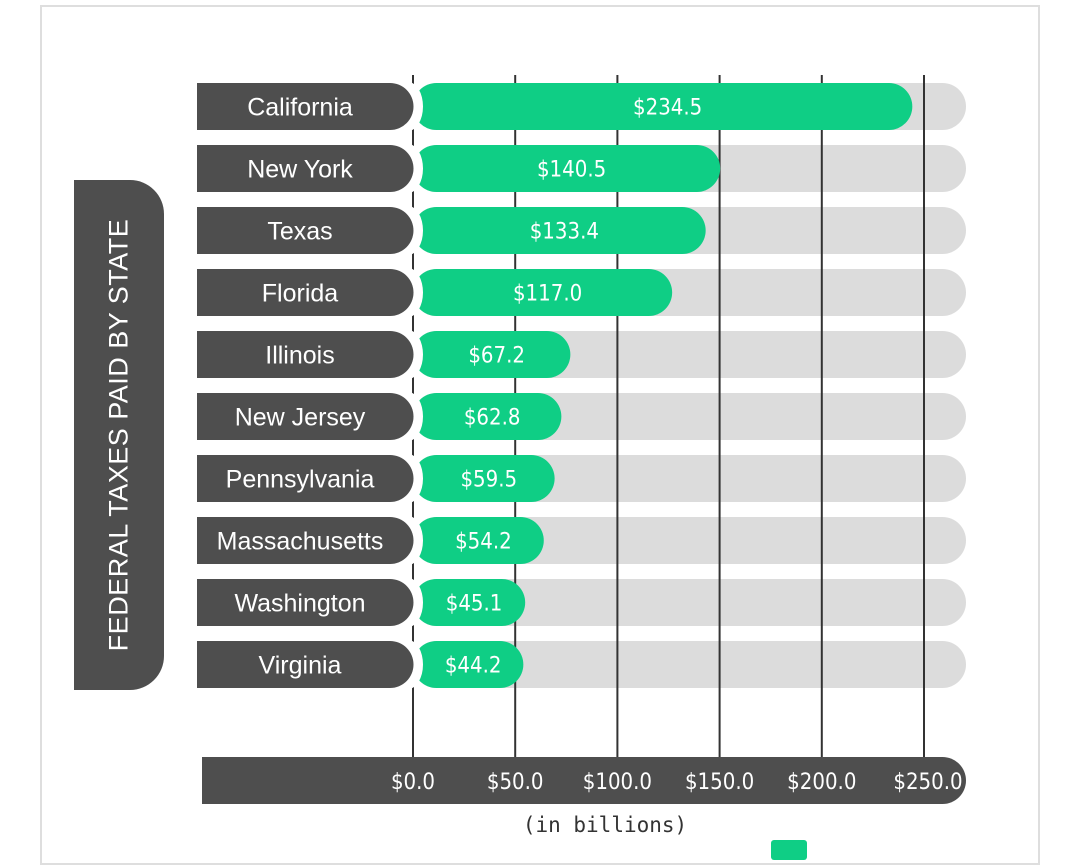  Describe the element at coordinates (483, 542) in the screenshot. I see `data-label: $54.2` at that location.